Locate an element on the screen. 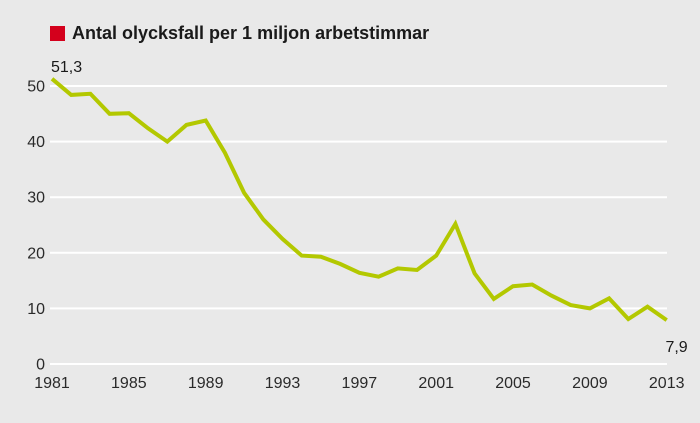 This screenshot has width=700, height=423. x-tick-label: 2013 is located at coordinates (667, 383).